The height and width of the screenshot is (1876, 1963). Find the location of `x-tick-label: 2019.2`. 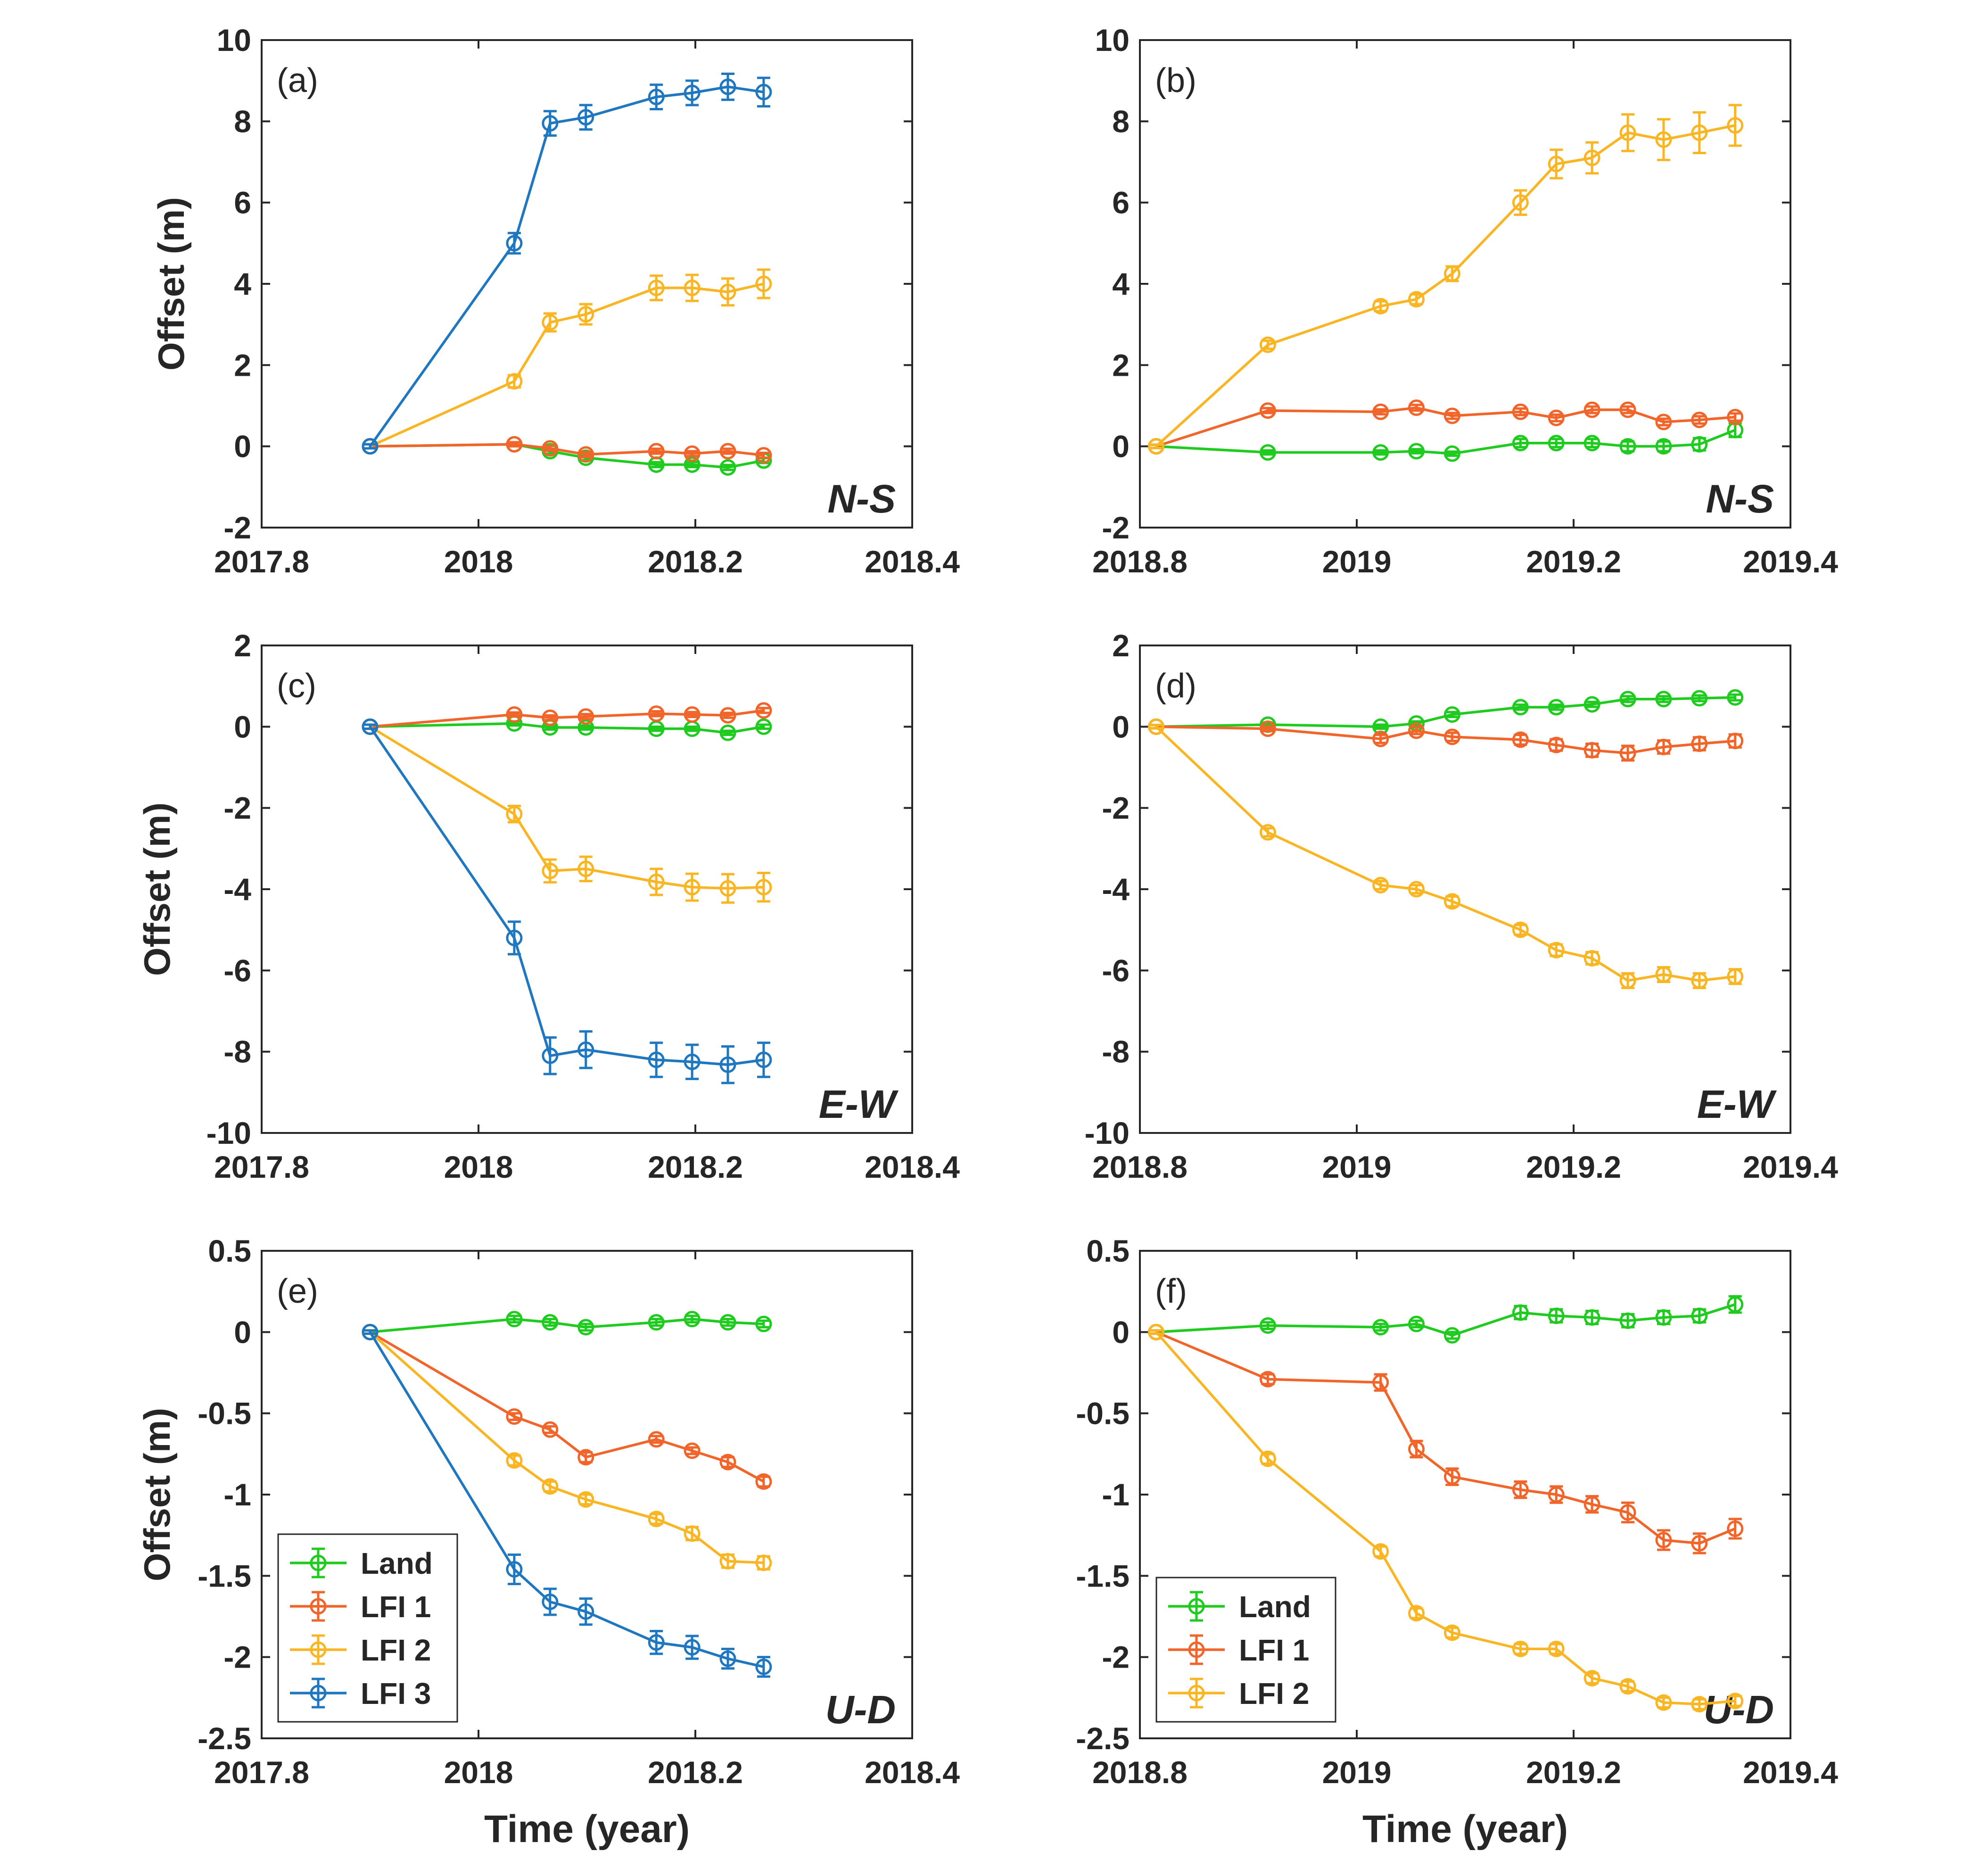

x-tick-label: 2019.2 is located at coordinates (1573, 1166).